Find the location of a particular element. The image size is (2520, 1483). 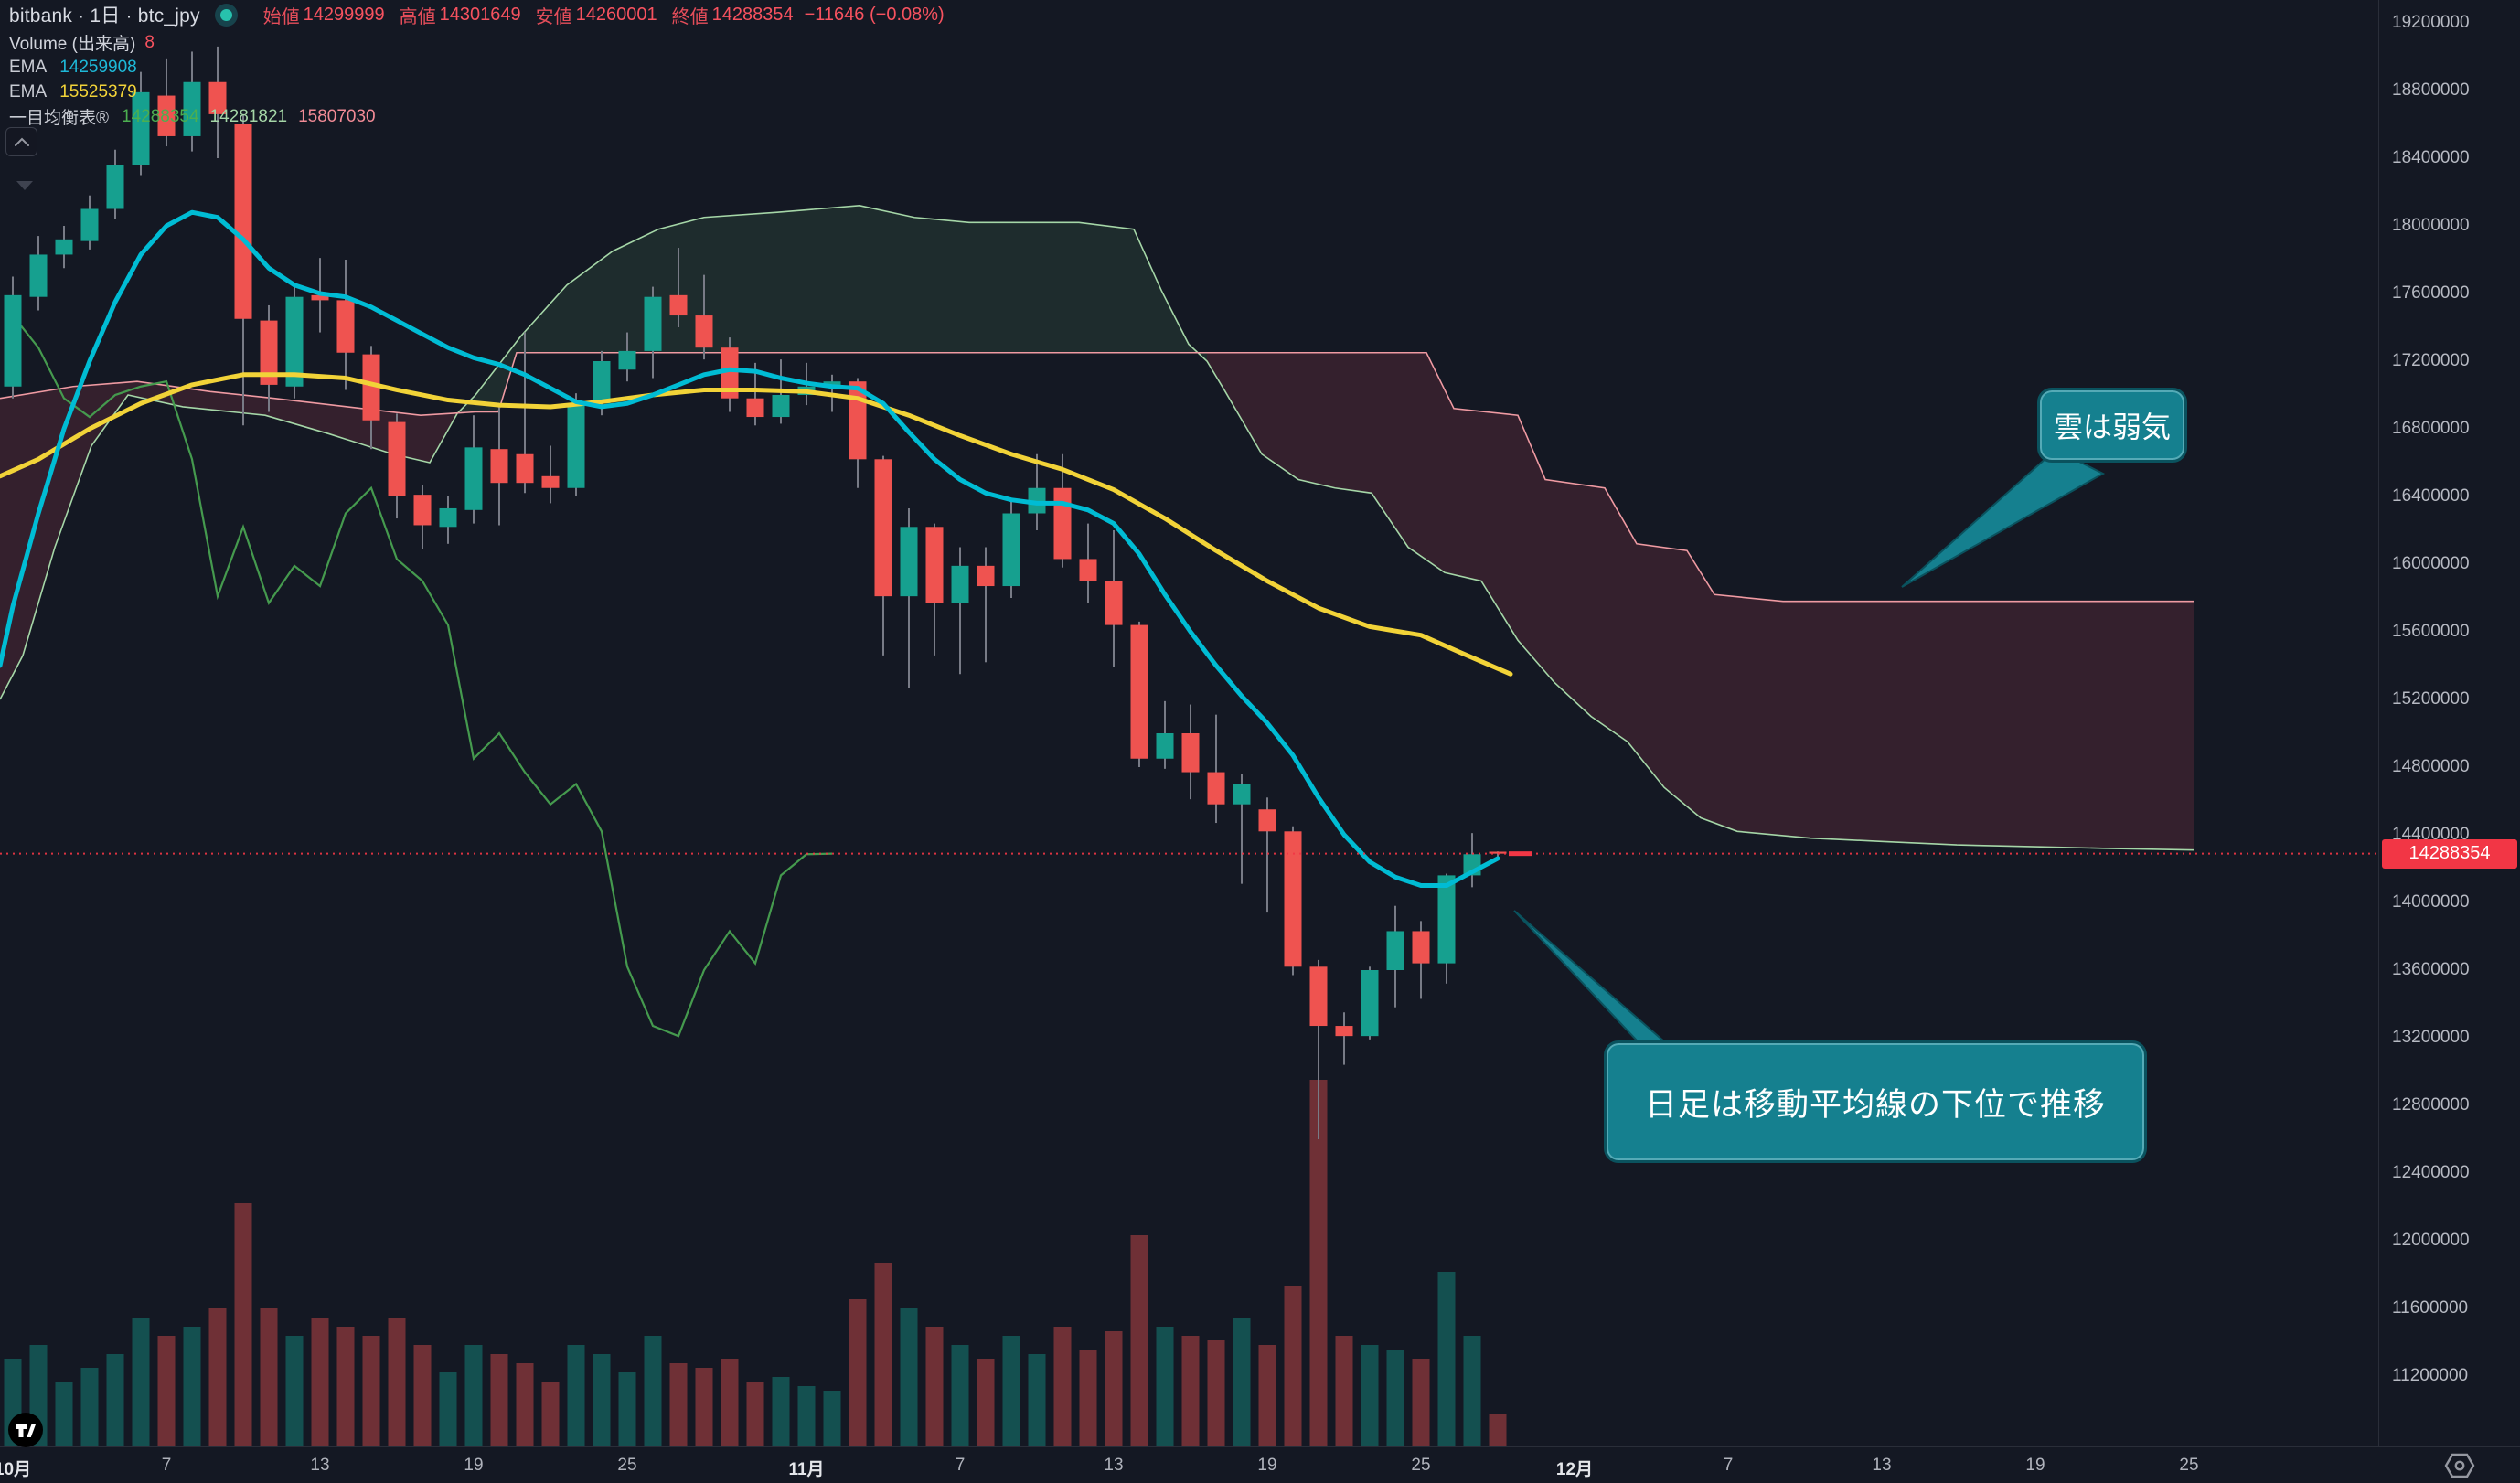

high-label: 高値 is located at coordinates (417, 16).